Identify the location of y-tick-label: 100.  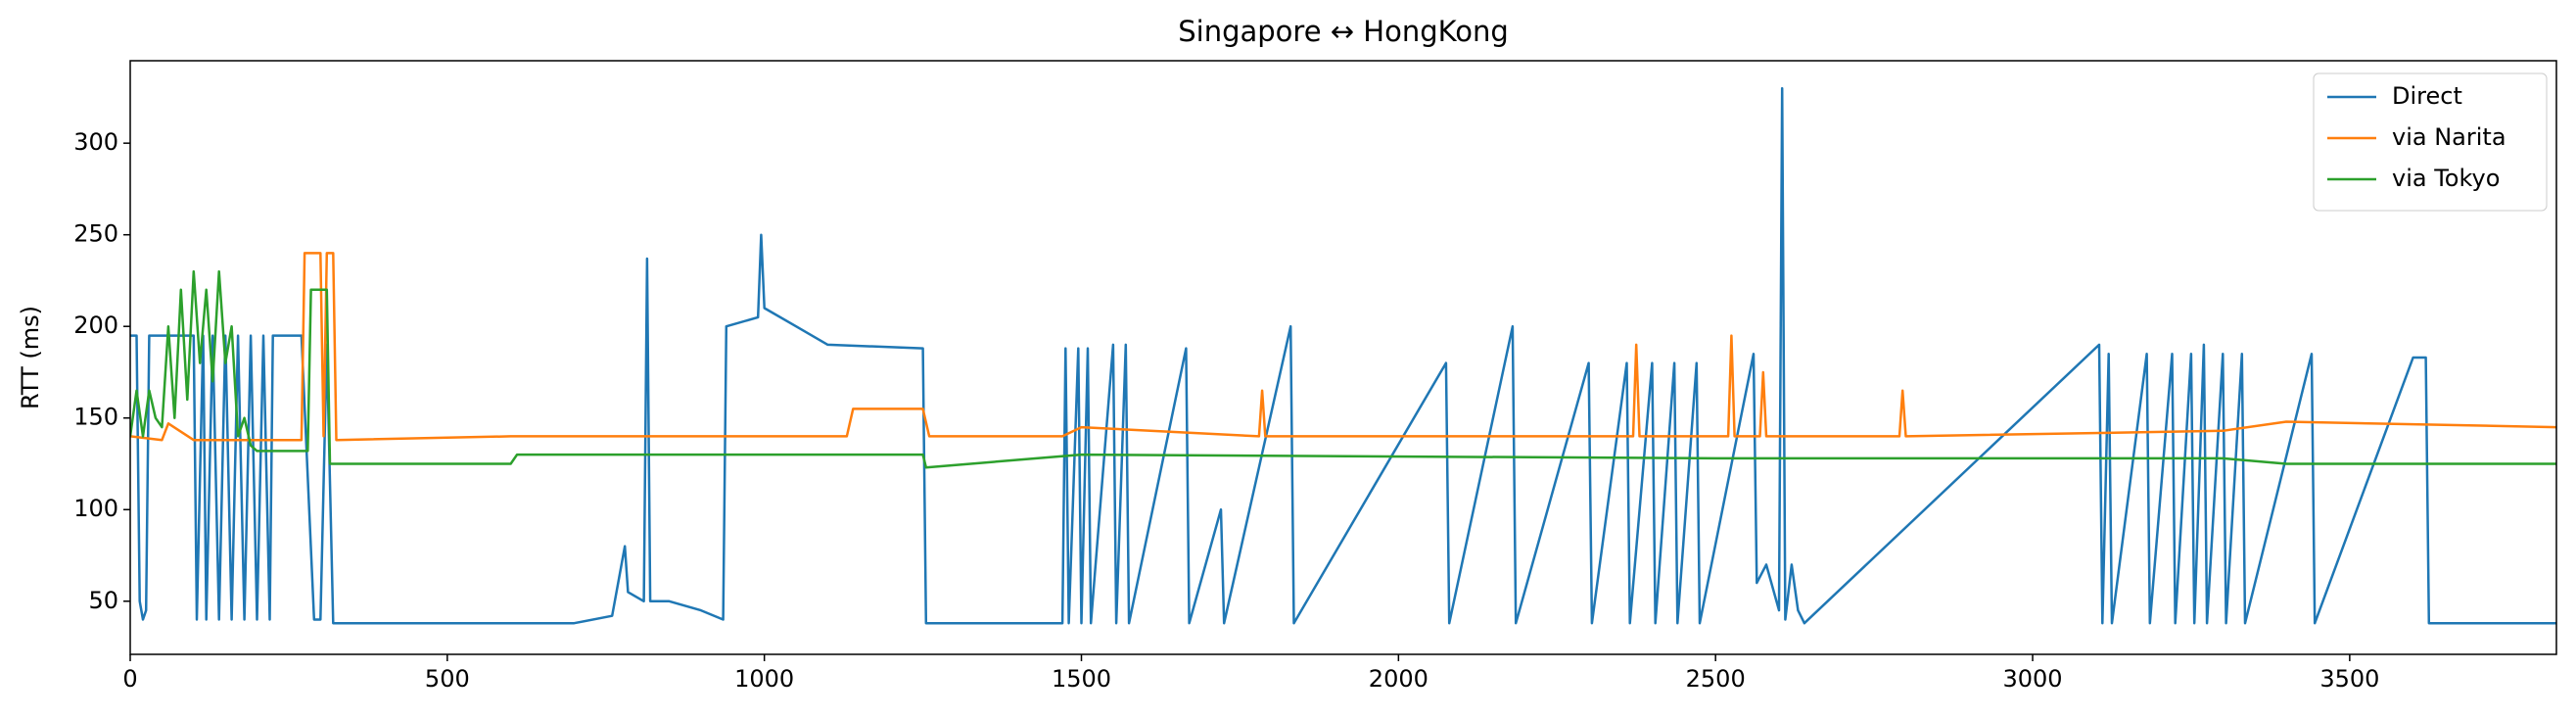
(96, 509).